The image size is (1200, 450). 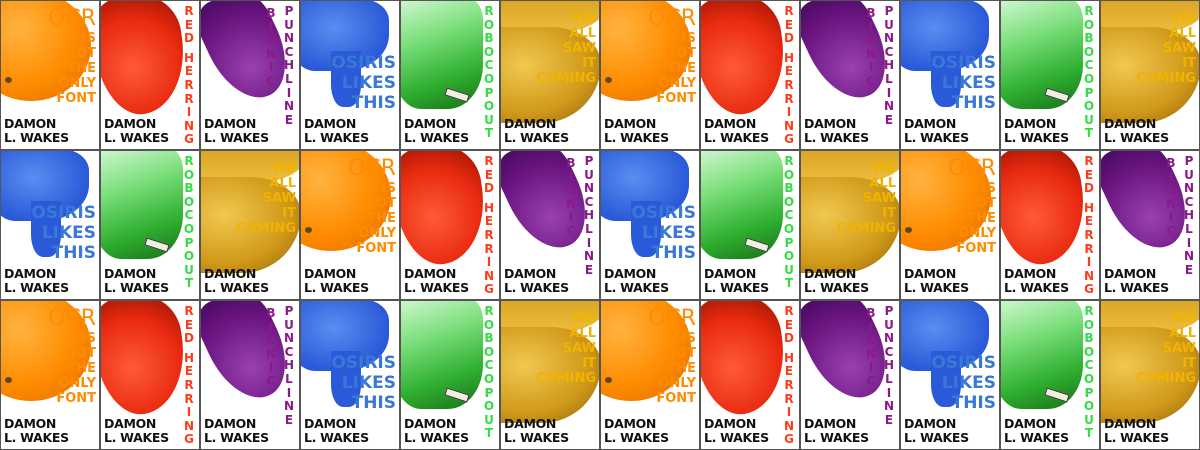 What do you see at coordinates (381, 218) in the screenshot?
I see `title-line: THE` at bounding box center [381, 218].